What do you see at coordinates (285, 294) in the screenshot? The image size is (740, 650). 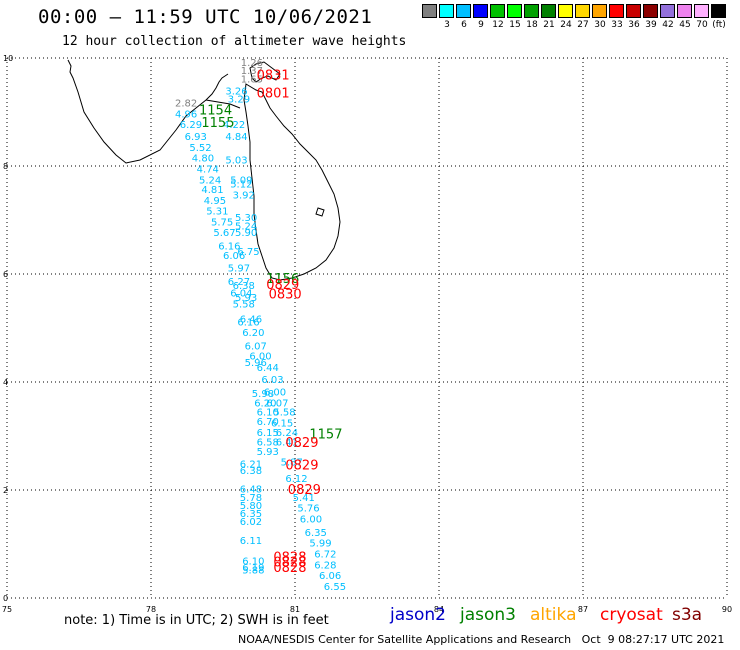 I see `pass-time-label: 0830` at bounding box center [285, 294].